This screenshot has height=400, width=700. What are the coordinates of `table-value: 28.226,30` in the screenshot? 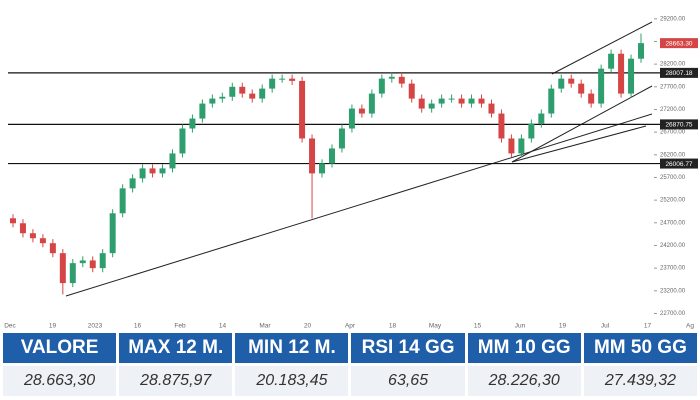 It's located at (524, 381).